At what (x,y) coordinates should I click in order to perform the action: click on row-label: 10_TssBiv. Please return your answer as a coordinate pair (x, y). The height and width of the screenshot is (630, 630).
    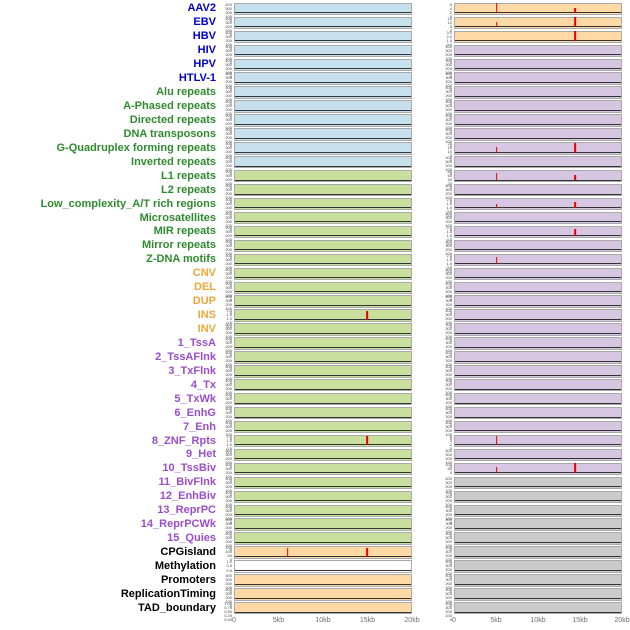
    Looking at the image, I should click on (189, 468).